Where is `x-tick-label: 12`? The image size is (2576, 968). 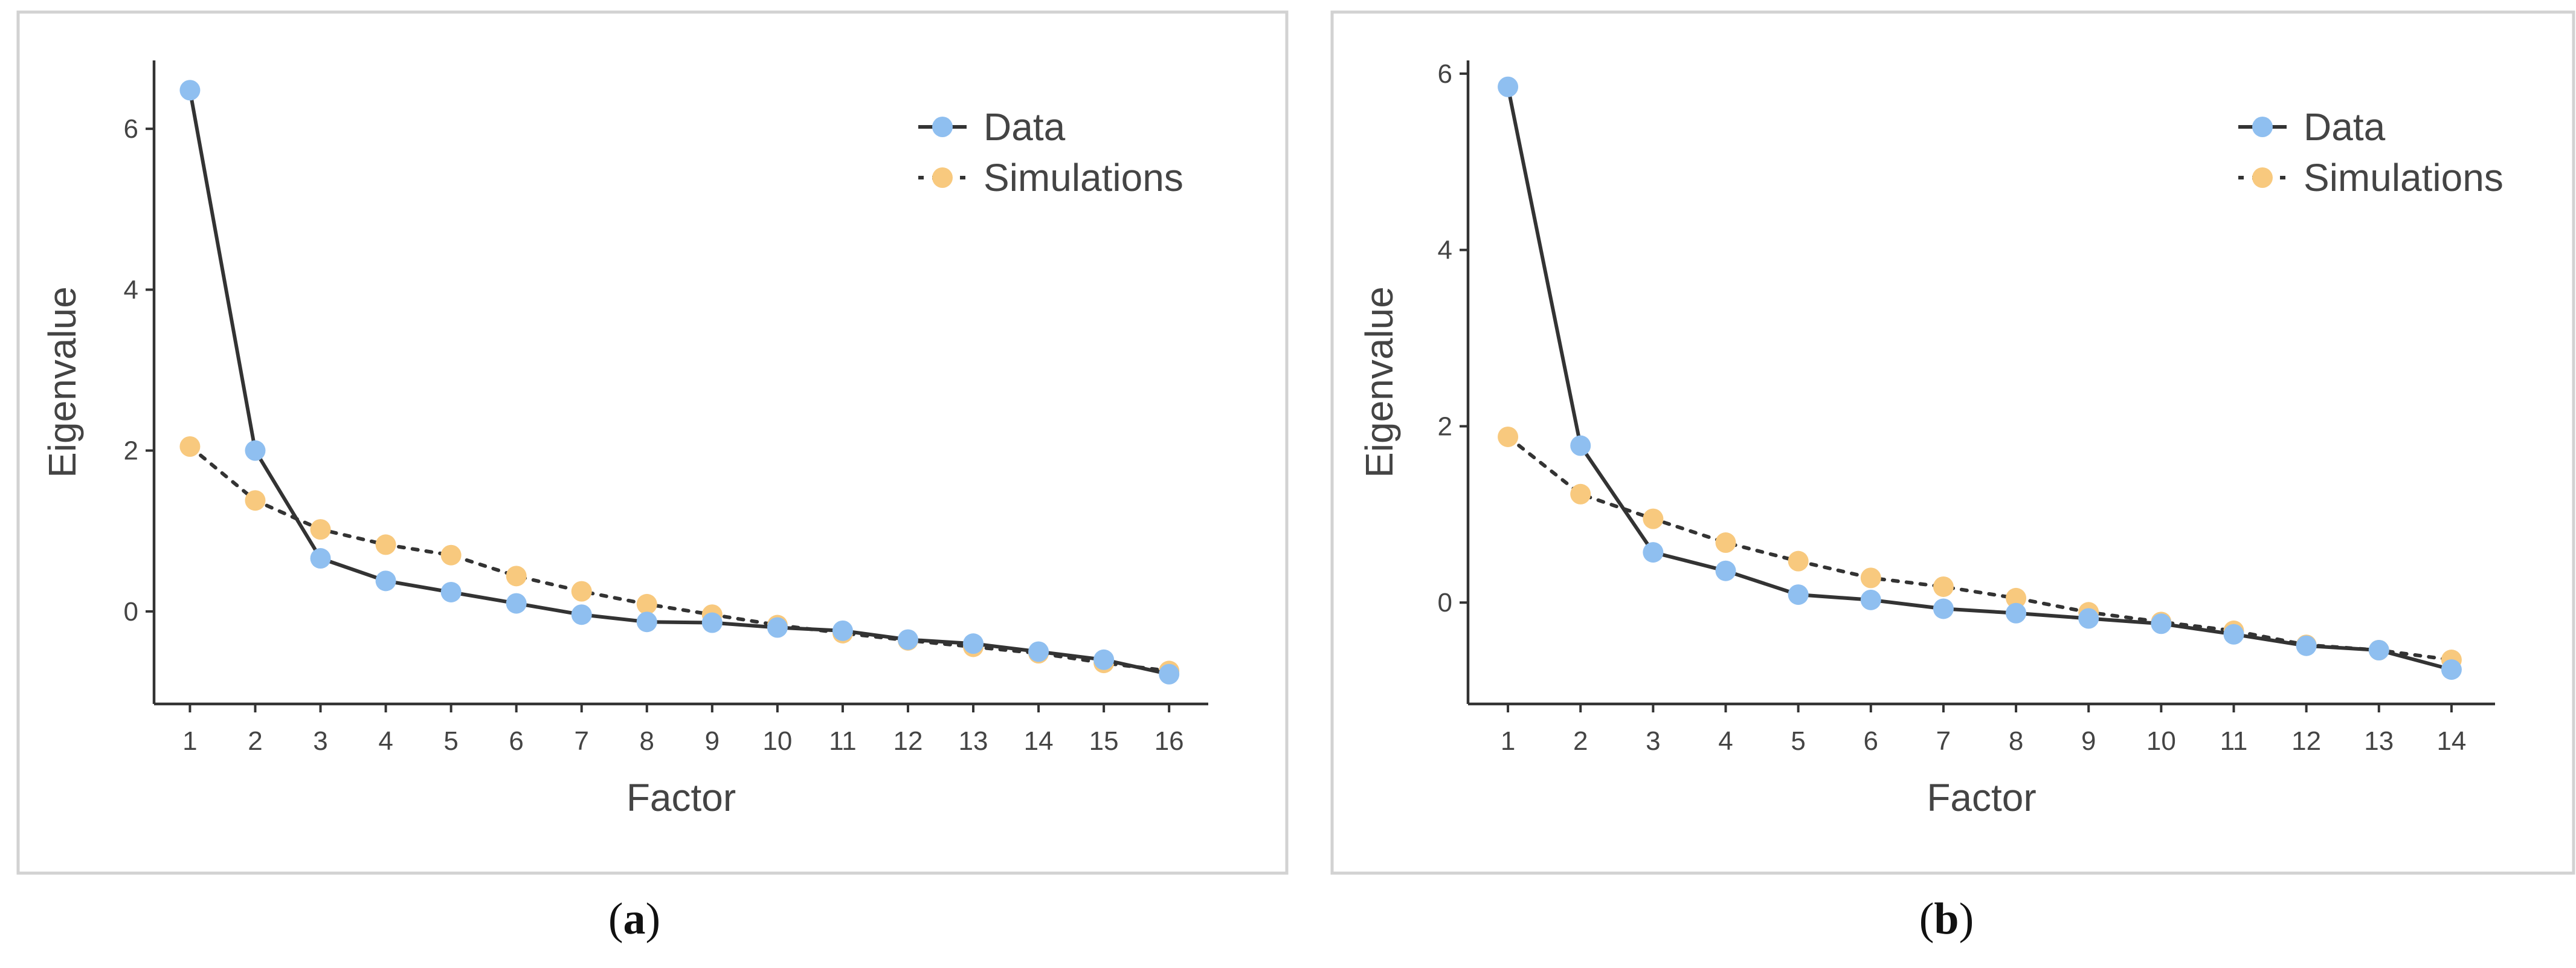 x-tick-label: 12 is located at coordinates (908, 741).